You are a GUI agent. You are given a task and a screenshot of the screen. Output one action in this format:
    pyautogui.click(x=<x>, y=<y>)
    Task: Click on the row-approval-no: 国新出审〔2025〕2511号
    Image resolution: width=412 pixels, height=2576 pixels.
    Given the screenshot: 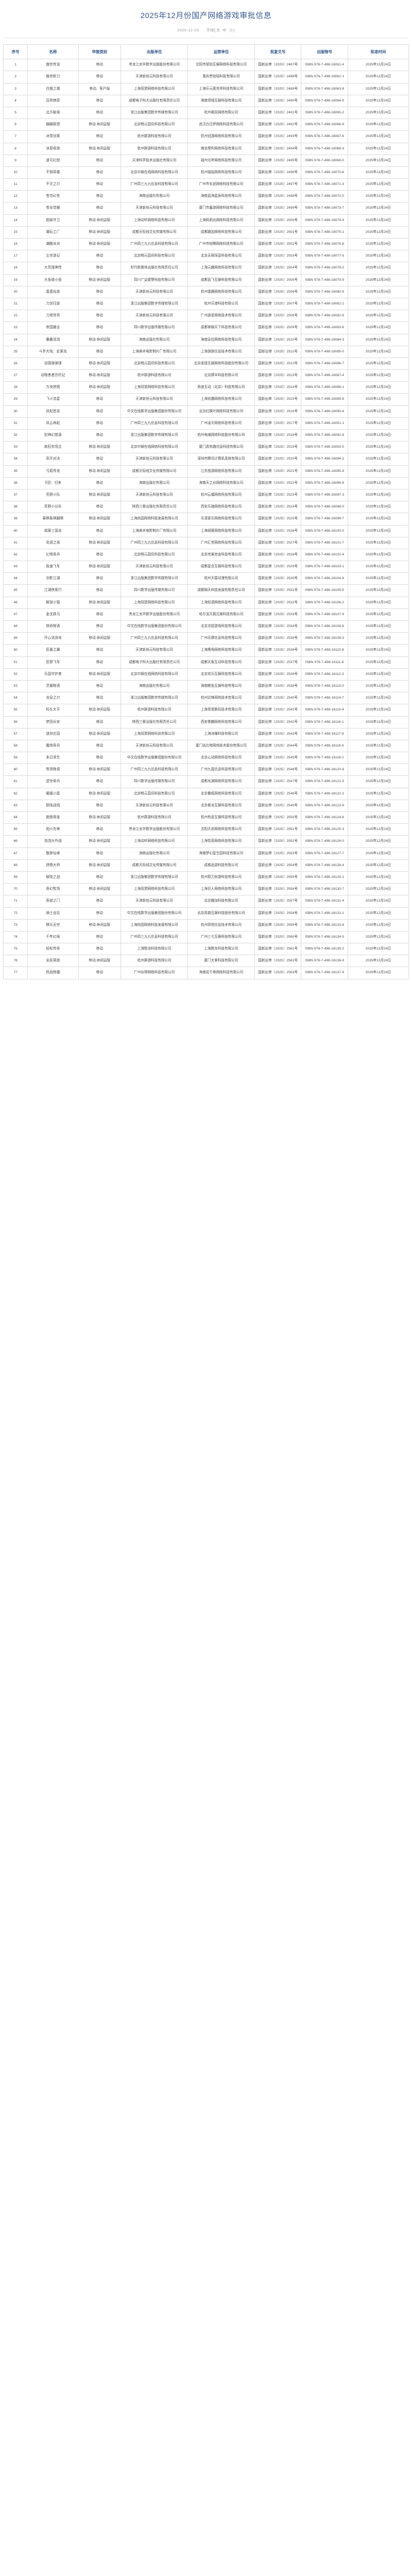 What is the action you would take?
    pyautogui.click(x=278, y=351)
    